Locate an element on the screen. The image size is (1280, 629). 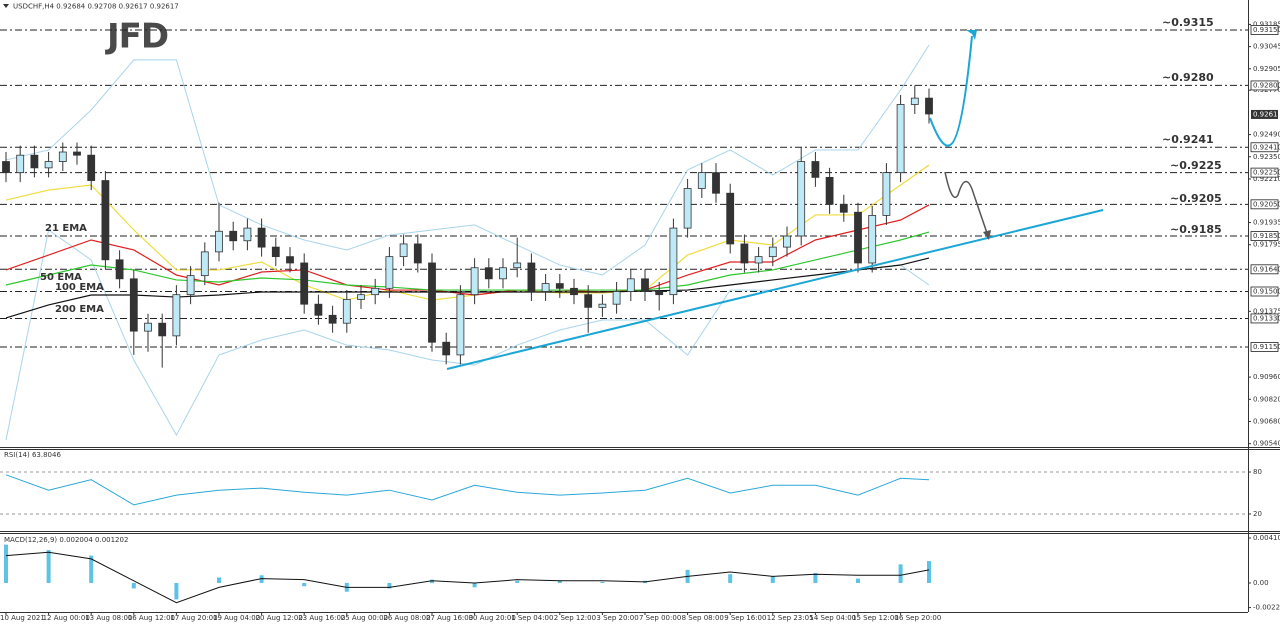
ema-label: 21 EMA is located at coordinates (66, 228).